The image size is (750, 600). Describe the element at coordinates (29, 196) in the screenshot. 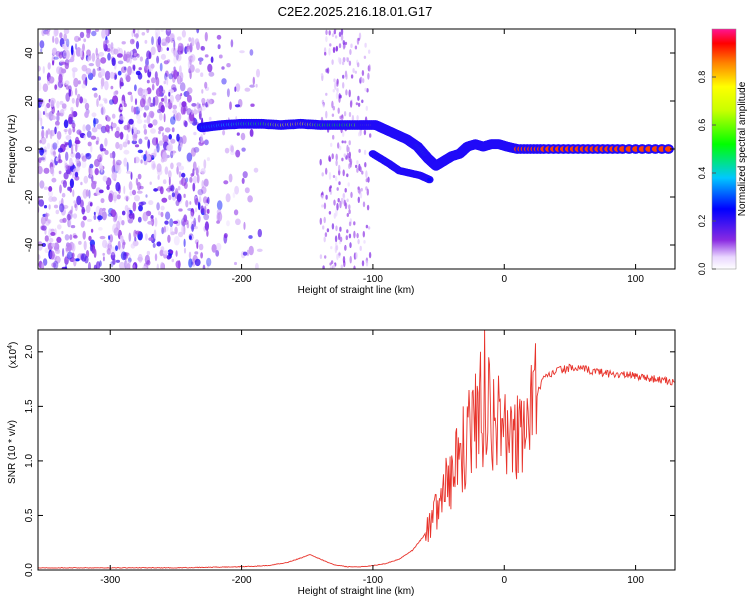

I see `spectrogram-y-tick-label: -20` at that location.